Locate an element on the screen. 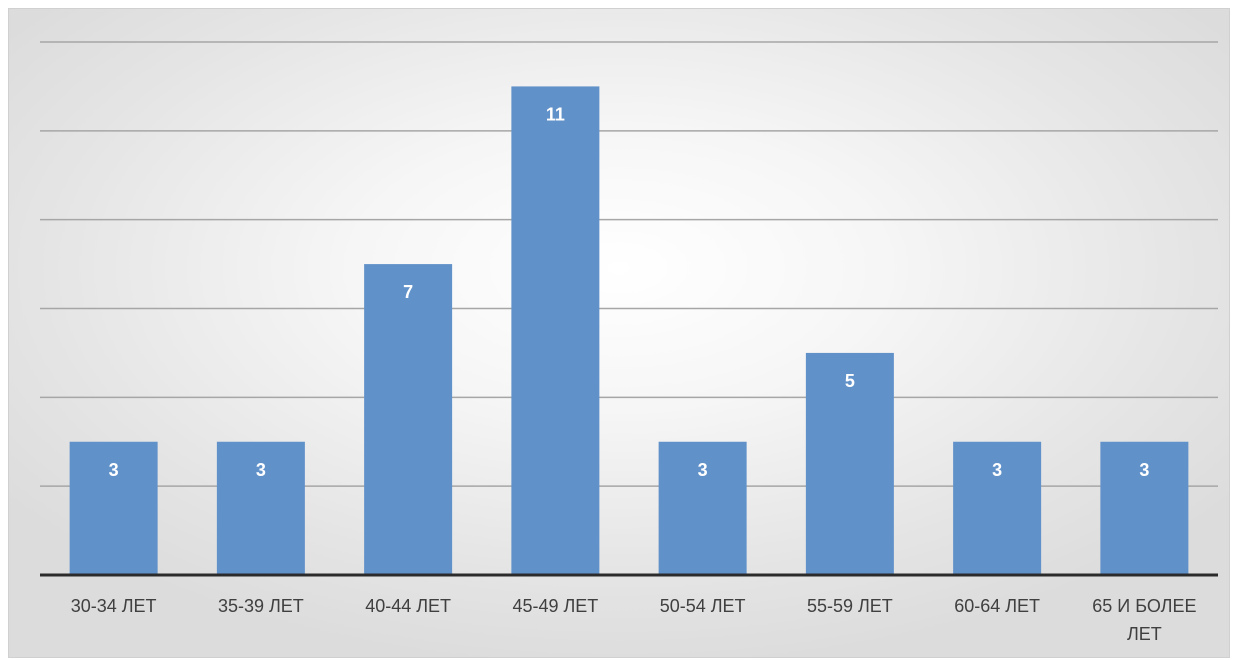 The width and height of the screenshot is (1238, 660). x-tick-label: 45-49 ЛЕТ is located at coordinates (555, 606).